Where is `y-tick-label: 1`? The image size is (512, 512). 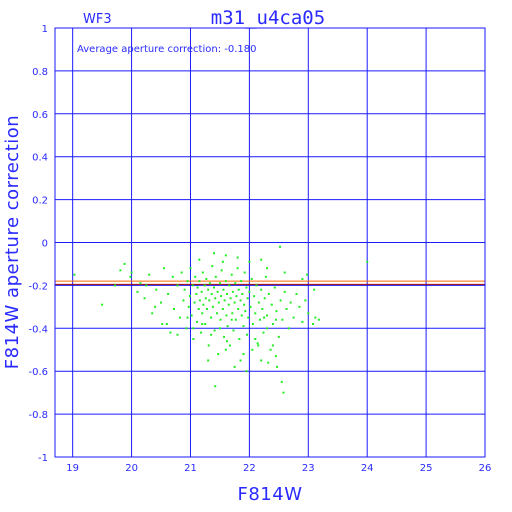
y-tick-label: 1 is located at coordinates (45, 29).